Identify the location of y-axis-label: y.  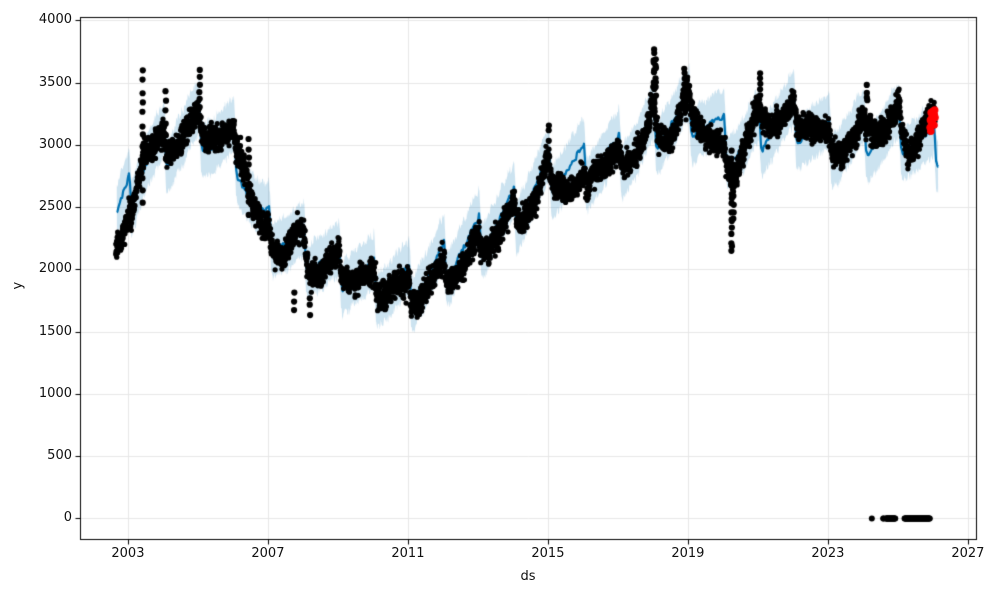
(18, 285).